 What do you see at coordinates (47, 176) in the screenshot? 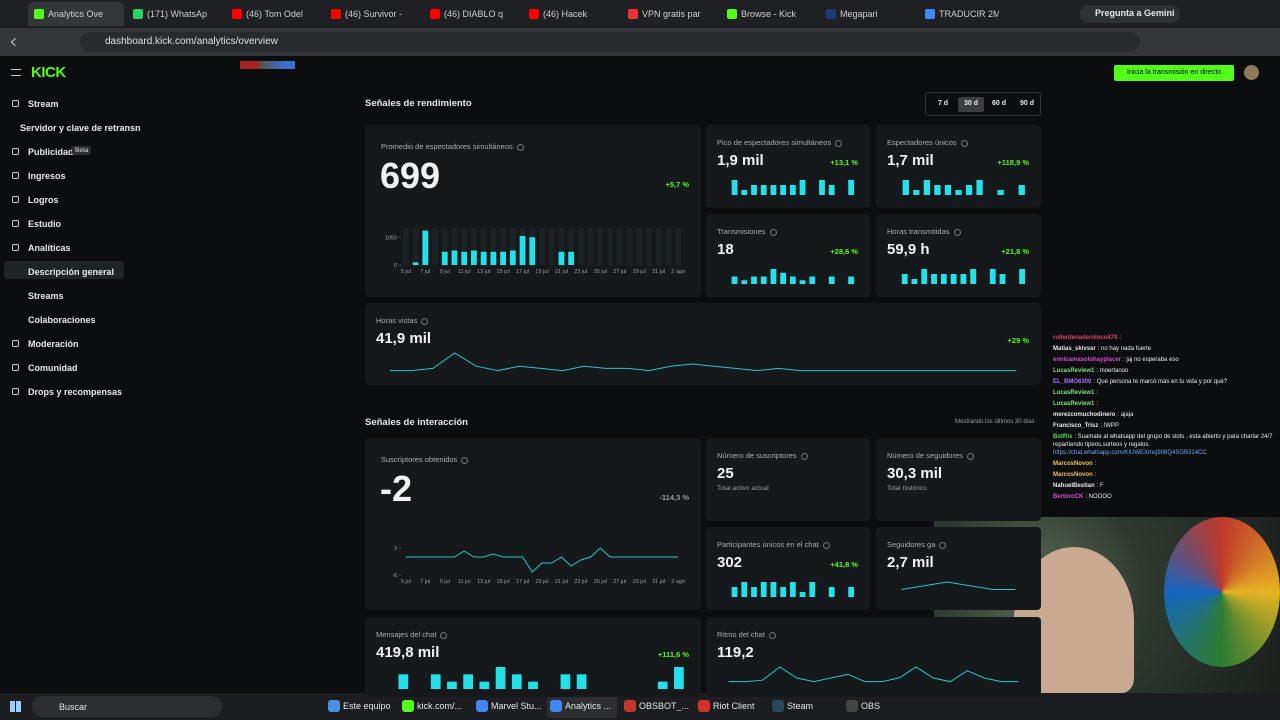
I see `nav-item: Ingresos` at bounding box center [47, 176].